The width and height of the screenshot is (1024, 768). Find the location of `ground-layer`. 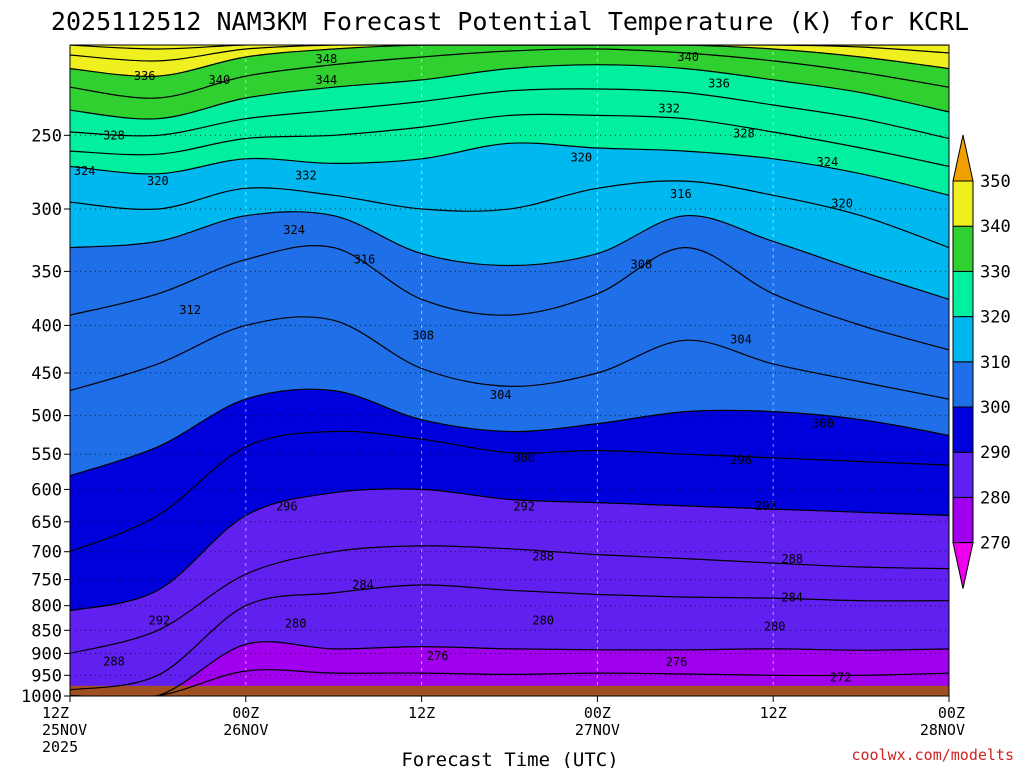

ground-layer is located at coordinates (509, 691).